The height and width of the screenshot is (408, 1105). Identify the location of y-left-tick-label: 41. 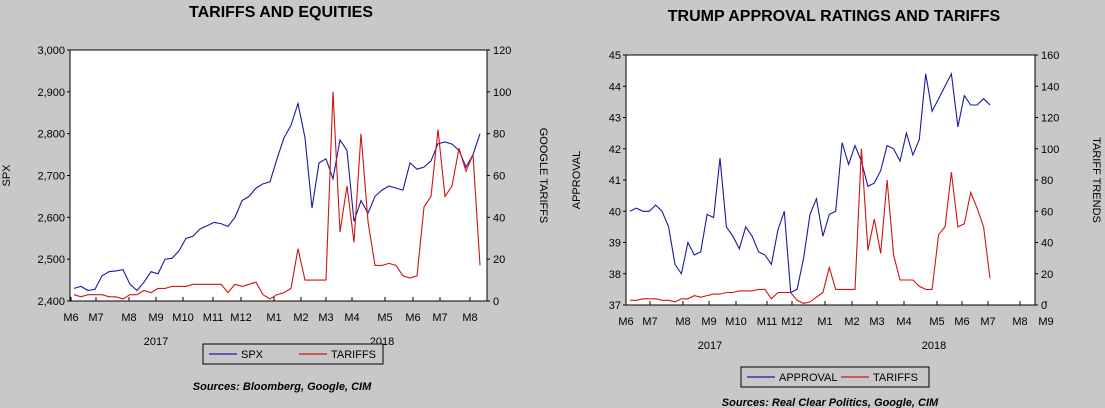
(615, 181).